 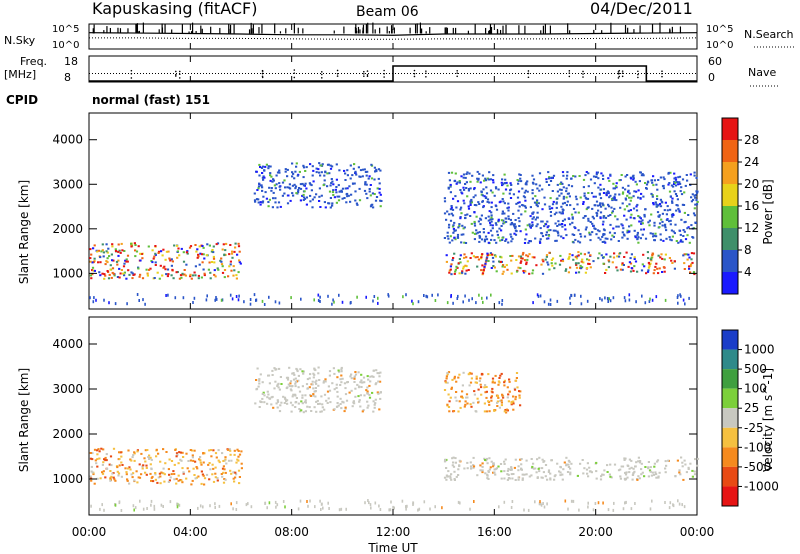 What do you see at coordinates (291, 532) in the screenshot?
I see `x-tick-label: 08:00` at bounding box center [291, 532].